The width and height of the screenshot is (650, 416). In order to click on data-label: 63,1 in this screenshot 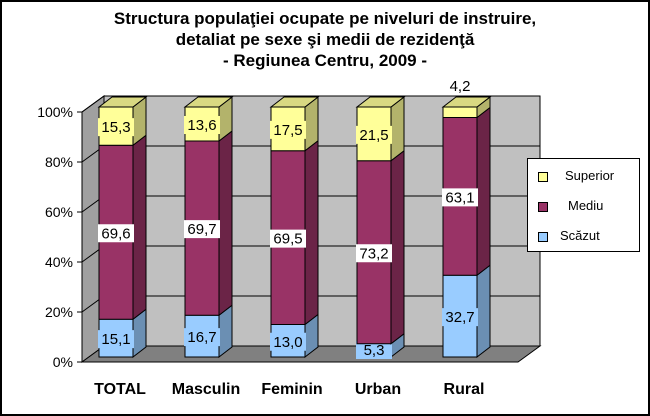, I will do `click(459, 197)`.